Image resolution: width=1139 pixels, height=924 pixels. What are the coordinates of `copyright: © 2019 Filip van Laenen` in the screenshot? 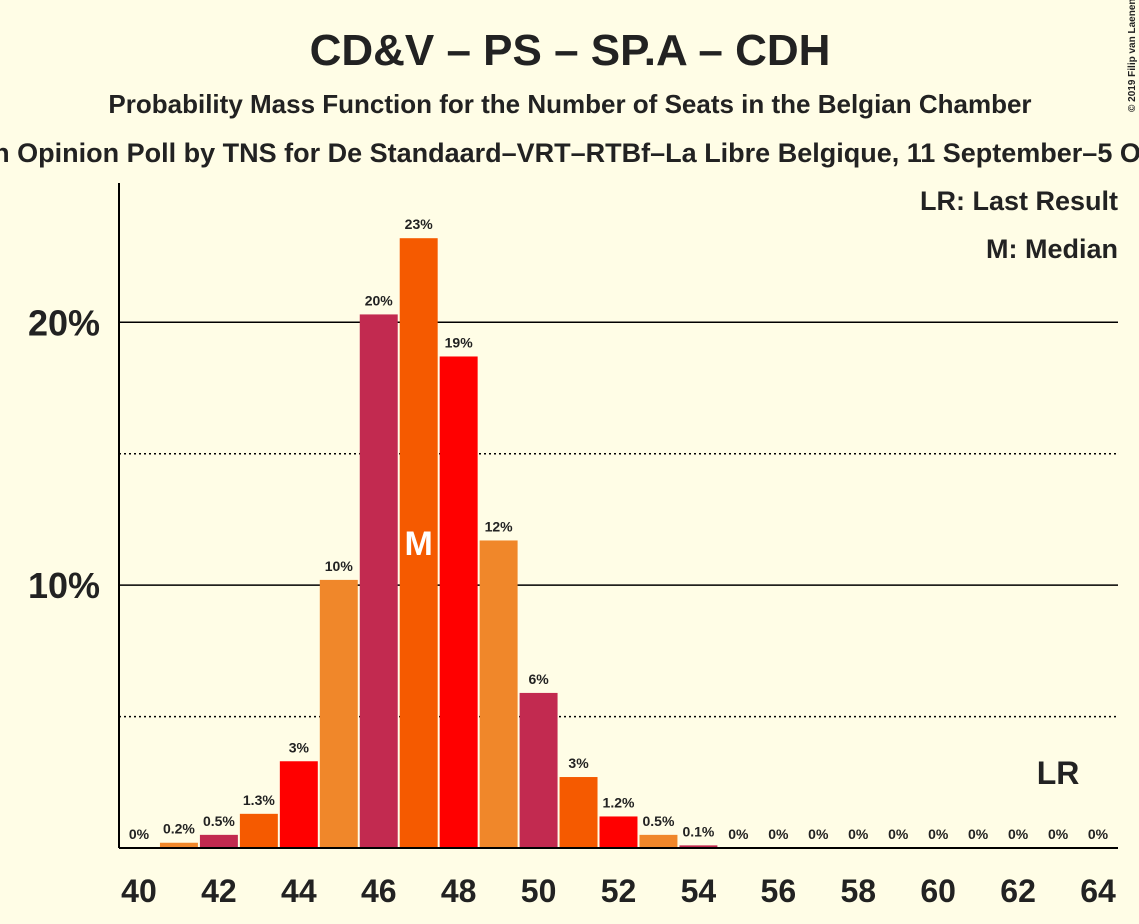 It's located at (1132, 56).